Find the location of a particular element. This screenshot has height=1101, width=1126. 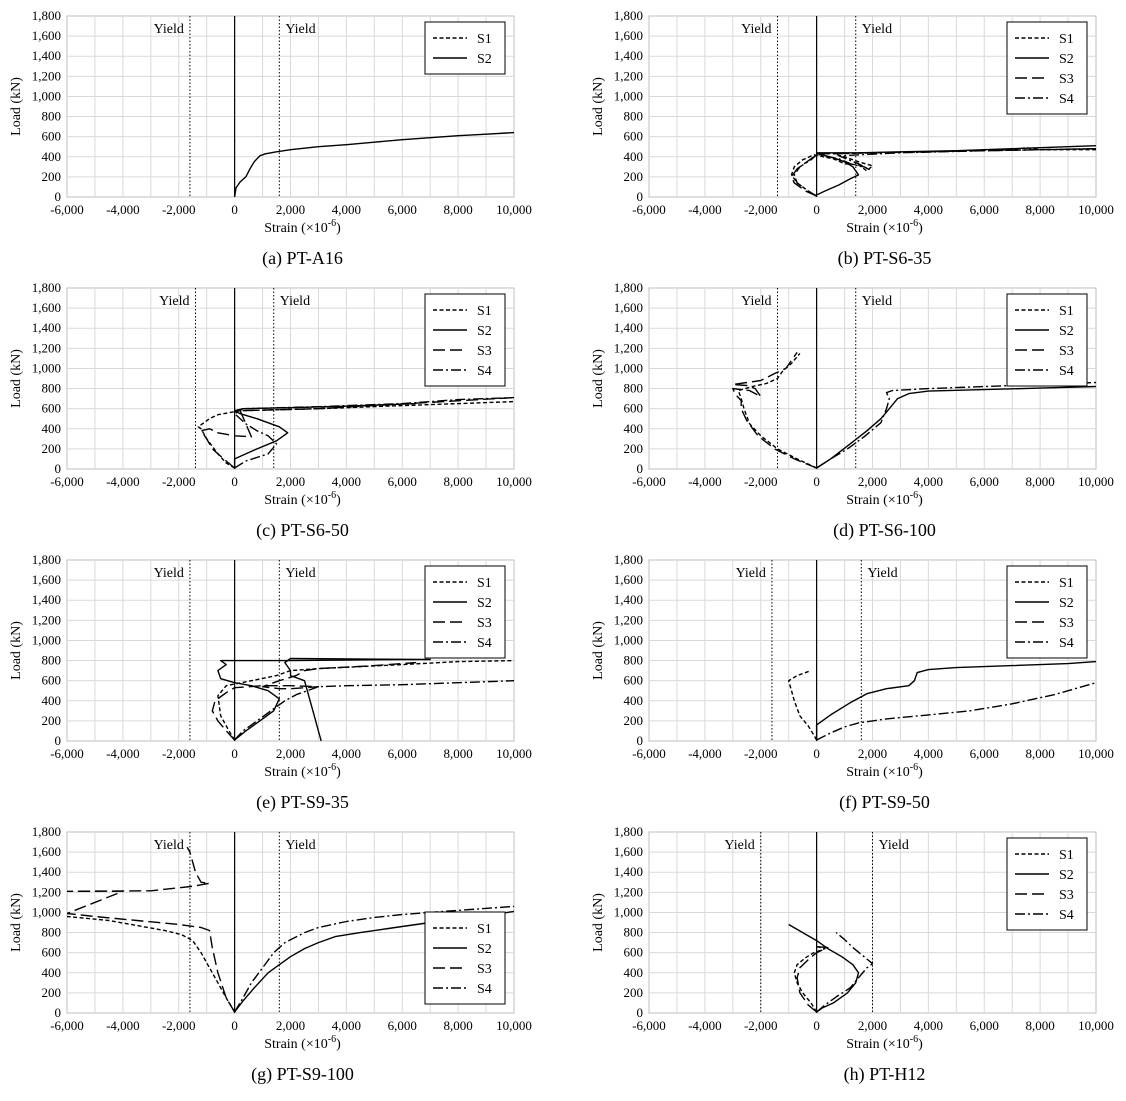

y-tick-label: 1,800 is located at coordinates (46, 831).